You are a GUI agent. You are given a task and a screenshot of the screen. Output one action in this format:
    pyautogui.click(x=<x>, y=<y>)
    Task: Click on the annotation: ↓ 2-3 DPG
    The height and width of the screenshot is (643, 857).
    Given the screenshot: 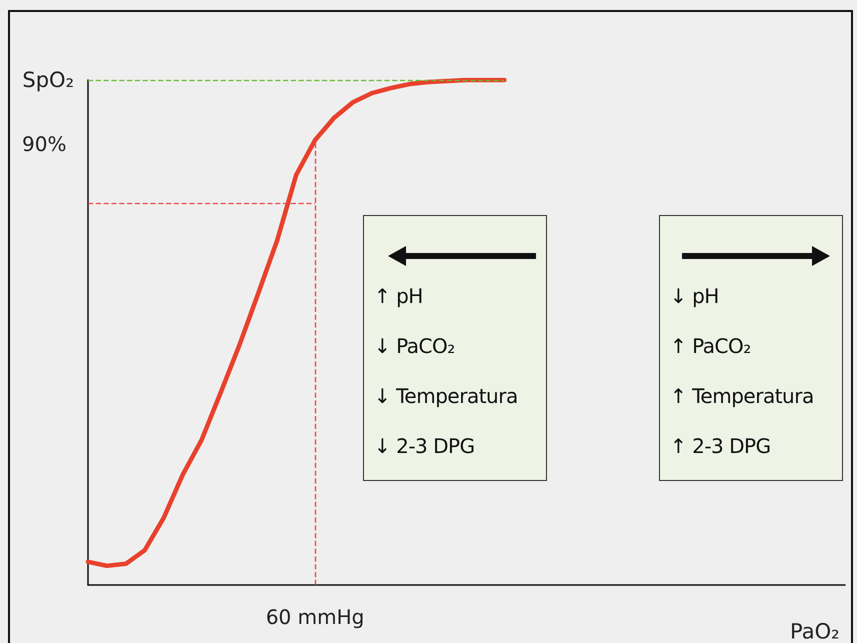 What is the action you would take?
    pyautogui.click(x=424, y=446)
    